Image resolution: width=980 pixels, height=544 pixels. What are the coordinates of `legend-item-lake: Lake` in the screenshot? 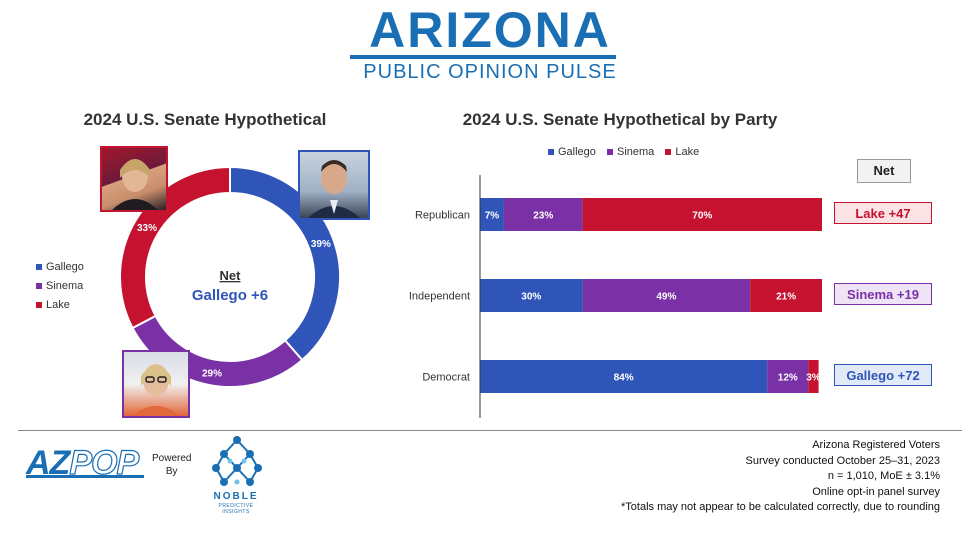 It's located at (53, 305).